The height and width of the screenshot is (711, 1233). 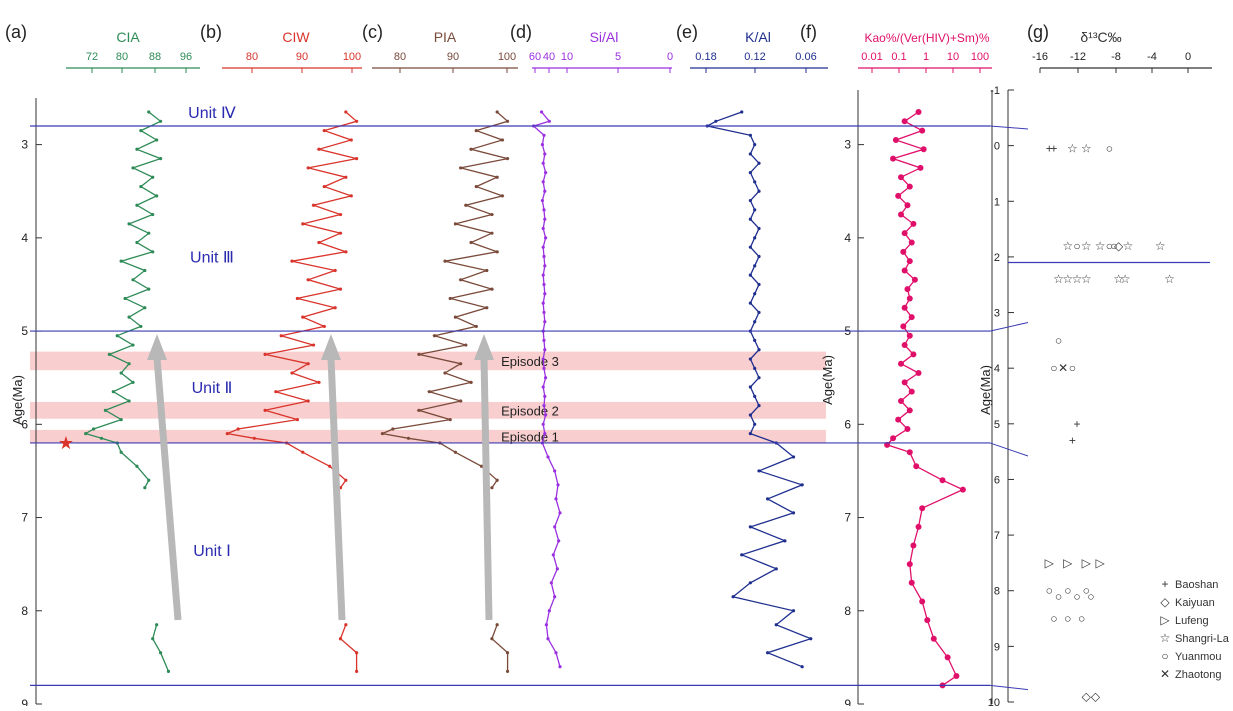 What do you see at coordinates (122, 57) in the screenshot?
I see `top-tick-label-cia: 80` at bounding box center [122, 57].